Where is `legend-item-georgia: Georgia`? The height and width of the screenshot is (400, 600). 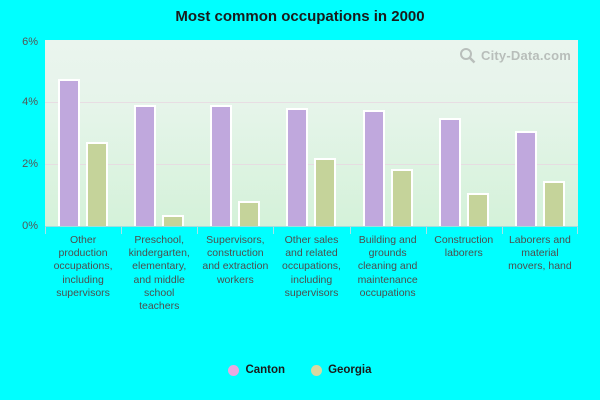
legend-item-georgia: Georgia is located at coordinates (341, 370).